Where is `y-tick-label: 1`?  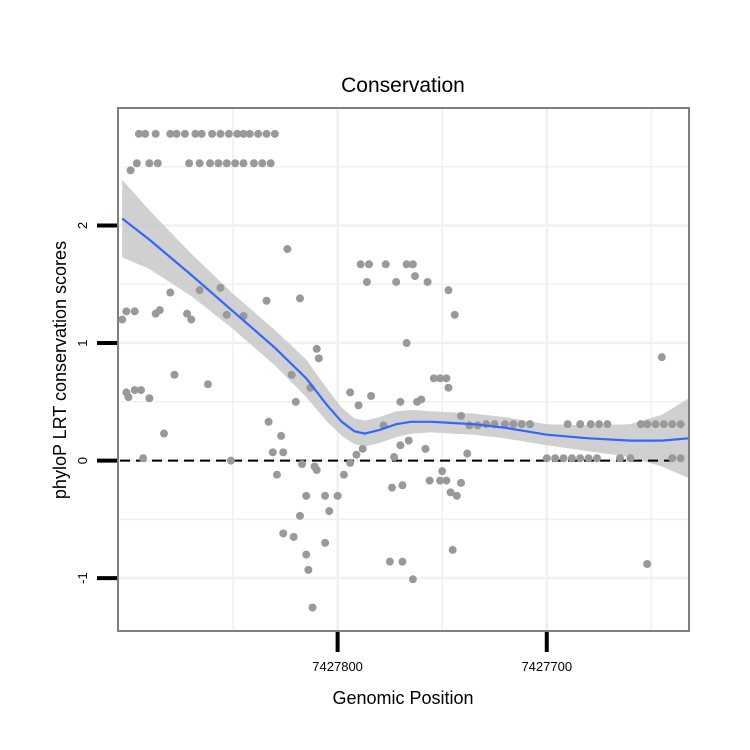
y-tick-label: 1 is located at coordinates (82, 342).